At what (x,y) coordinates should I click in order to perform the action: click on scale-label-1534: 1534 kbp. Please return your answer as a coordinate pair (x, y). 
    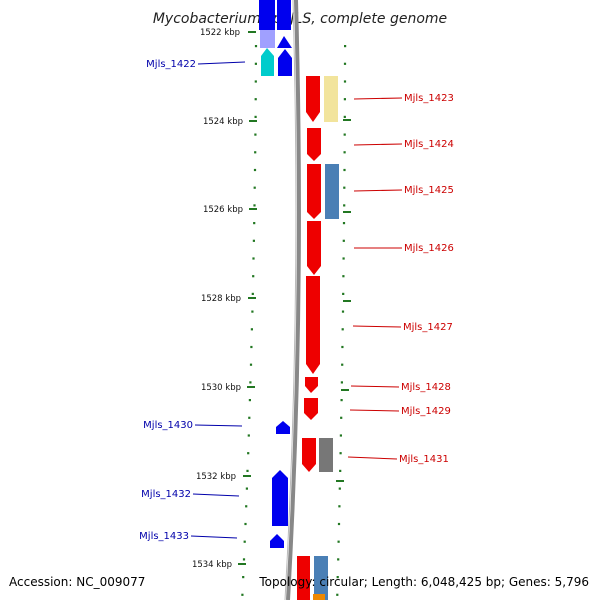
    Looking at the image, I should click on (212, 565).